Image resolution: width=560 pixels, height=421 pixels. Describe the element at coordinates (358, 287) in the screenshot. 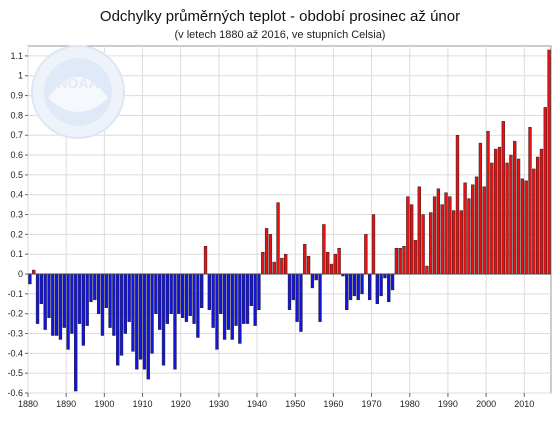

I see `bar-1966` at that location.